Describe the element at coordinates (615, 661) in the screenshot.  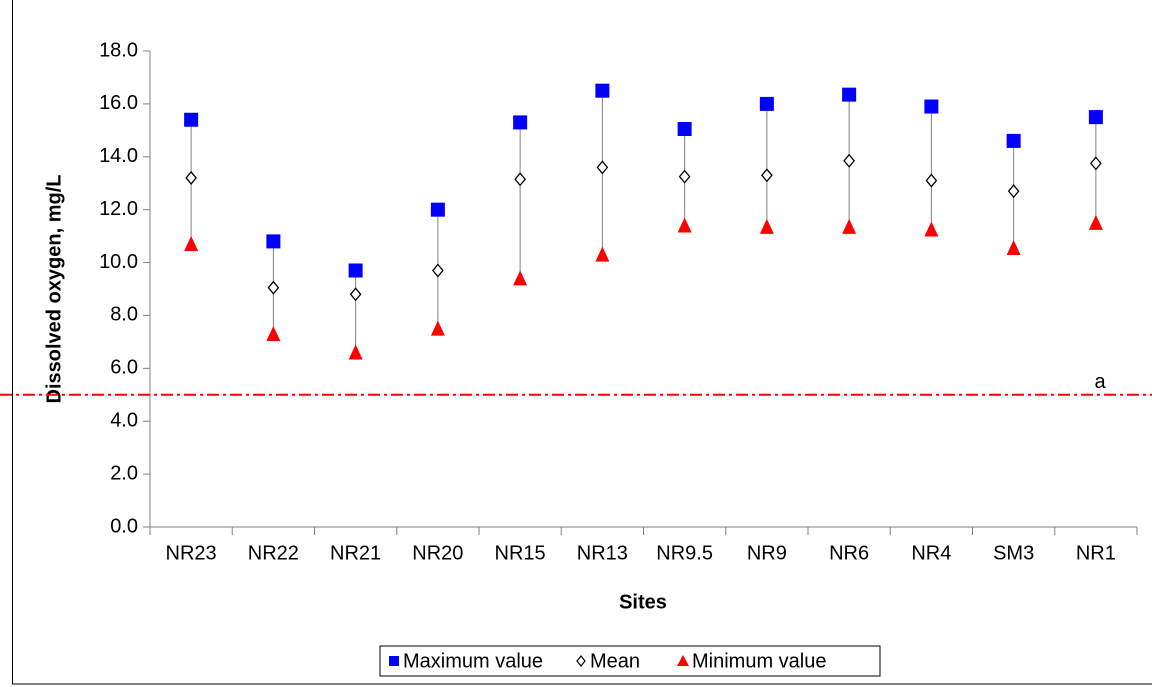
I see `legend-label: Mean` at that location.